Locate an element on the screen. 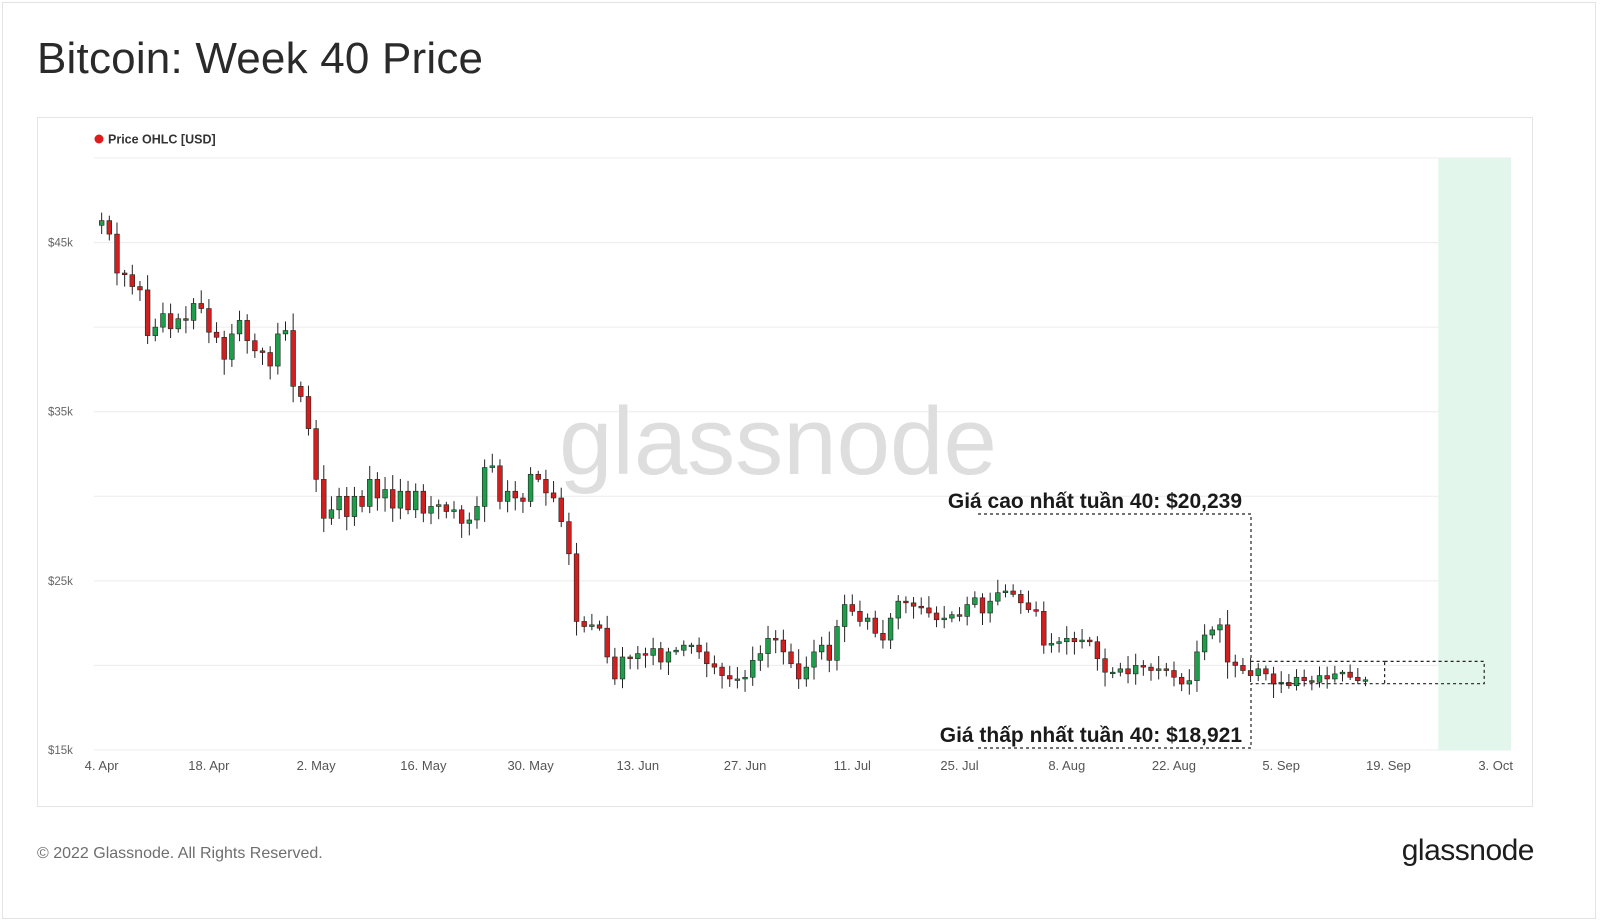 The width and height of the screenshot is (1600, 923). x-tick-label: 16. May is located at coordinates (423, 765).